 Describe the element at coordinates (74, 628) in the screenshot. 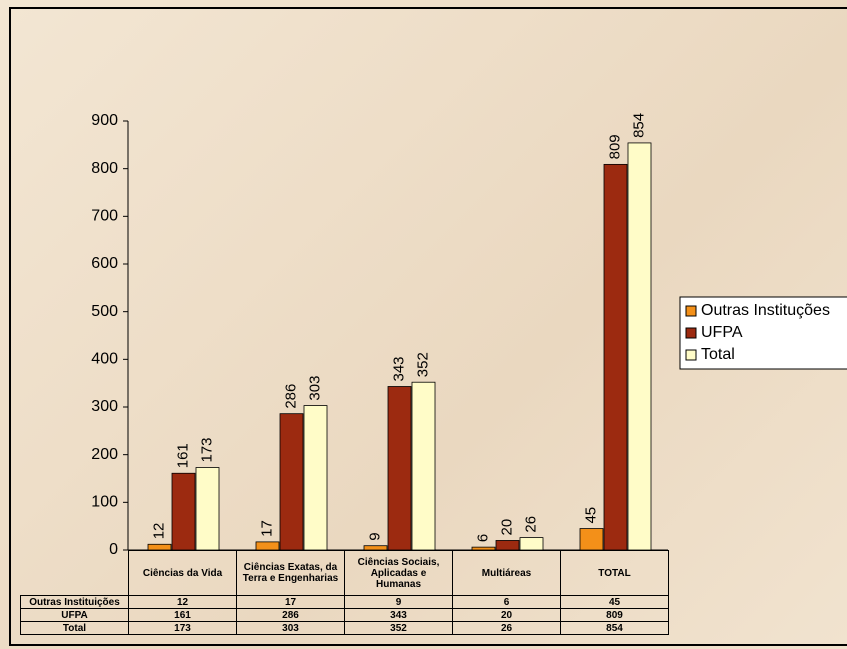

I see `row-label: Total` at that location.